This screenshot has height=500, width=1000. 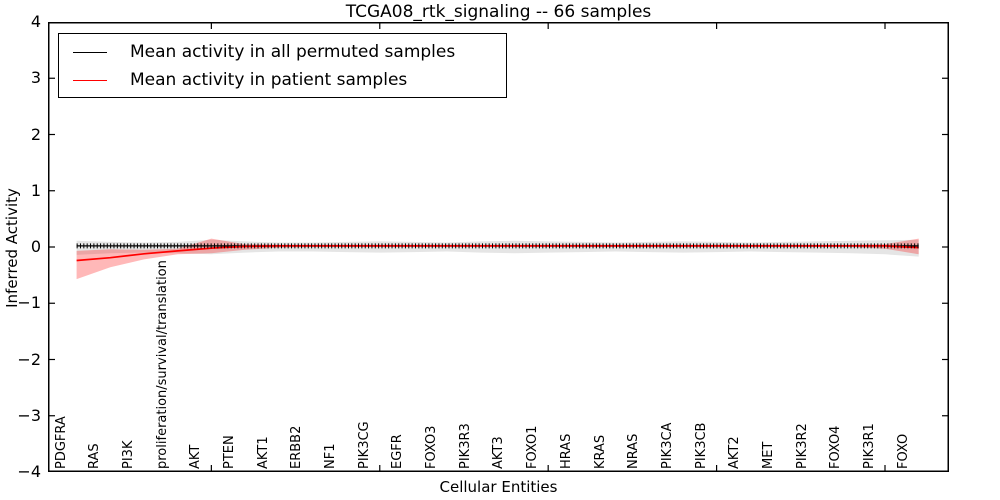 I want to click on y-axis-title-text: Inferred Activity, so click(x=12, y=248).